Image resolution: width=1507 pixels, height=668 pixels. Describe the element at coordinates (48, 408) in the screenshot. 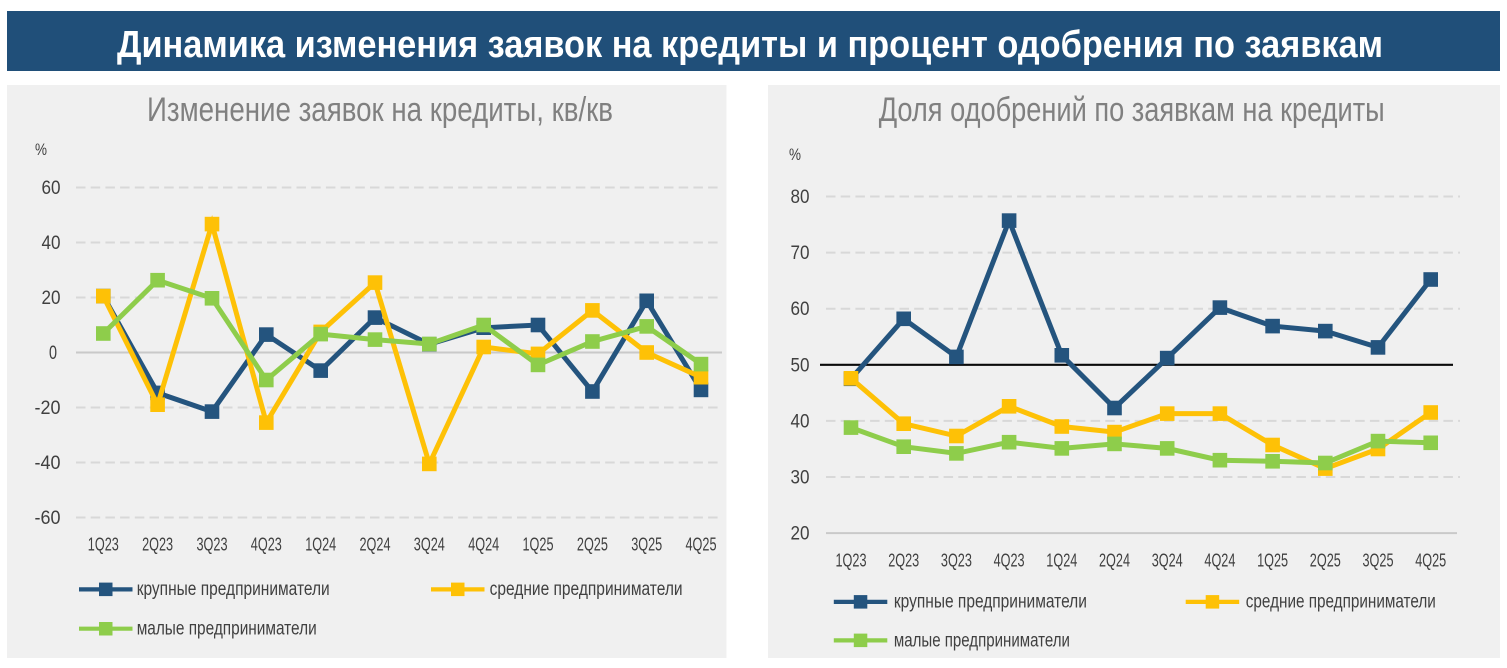

I see `svg-text: -20` at that location.